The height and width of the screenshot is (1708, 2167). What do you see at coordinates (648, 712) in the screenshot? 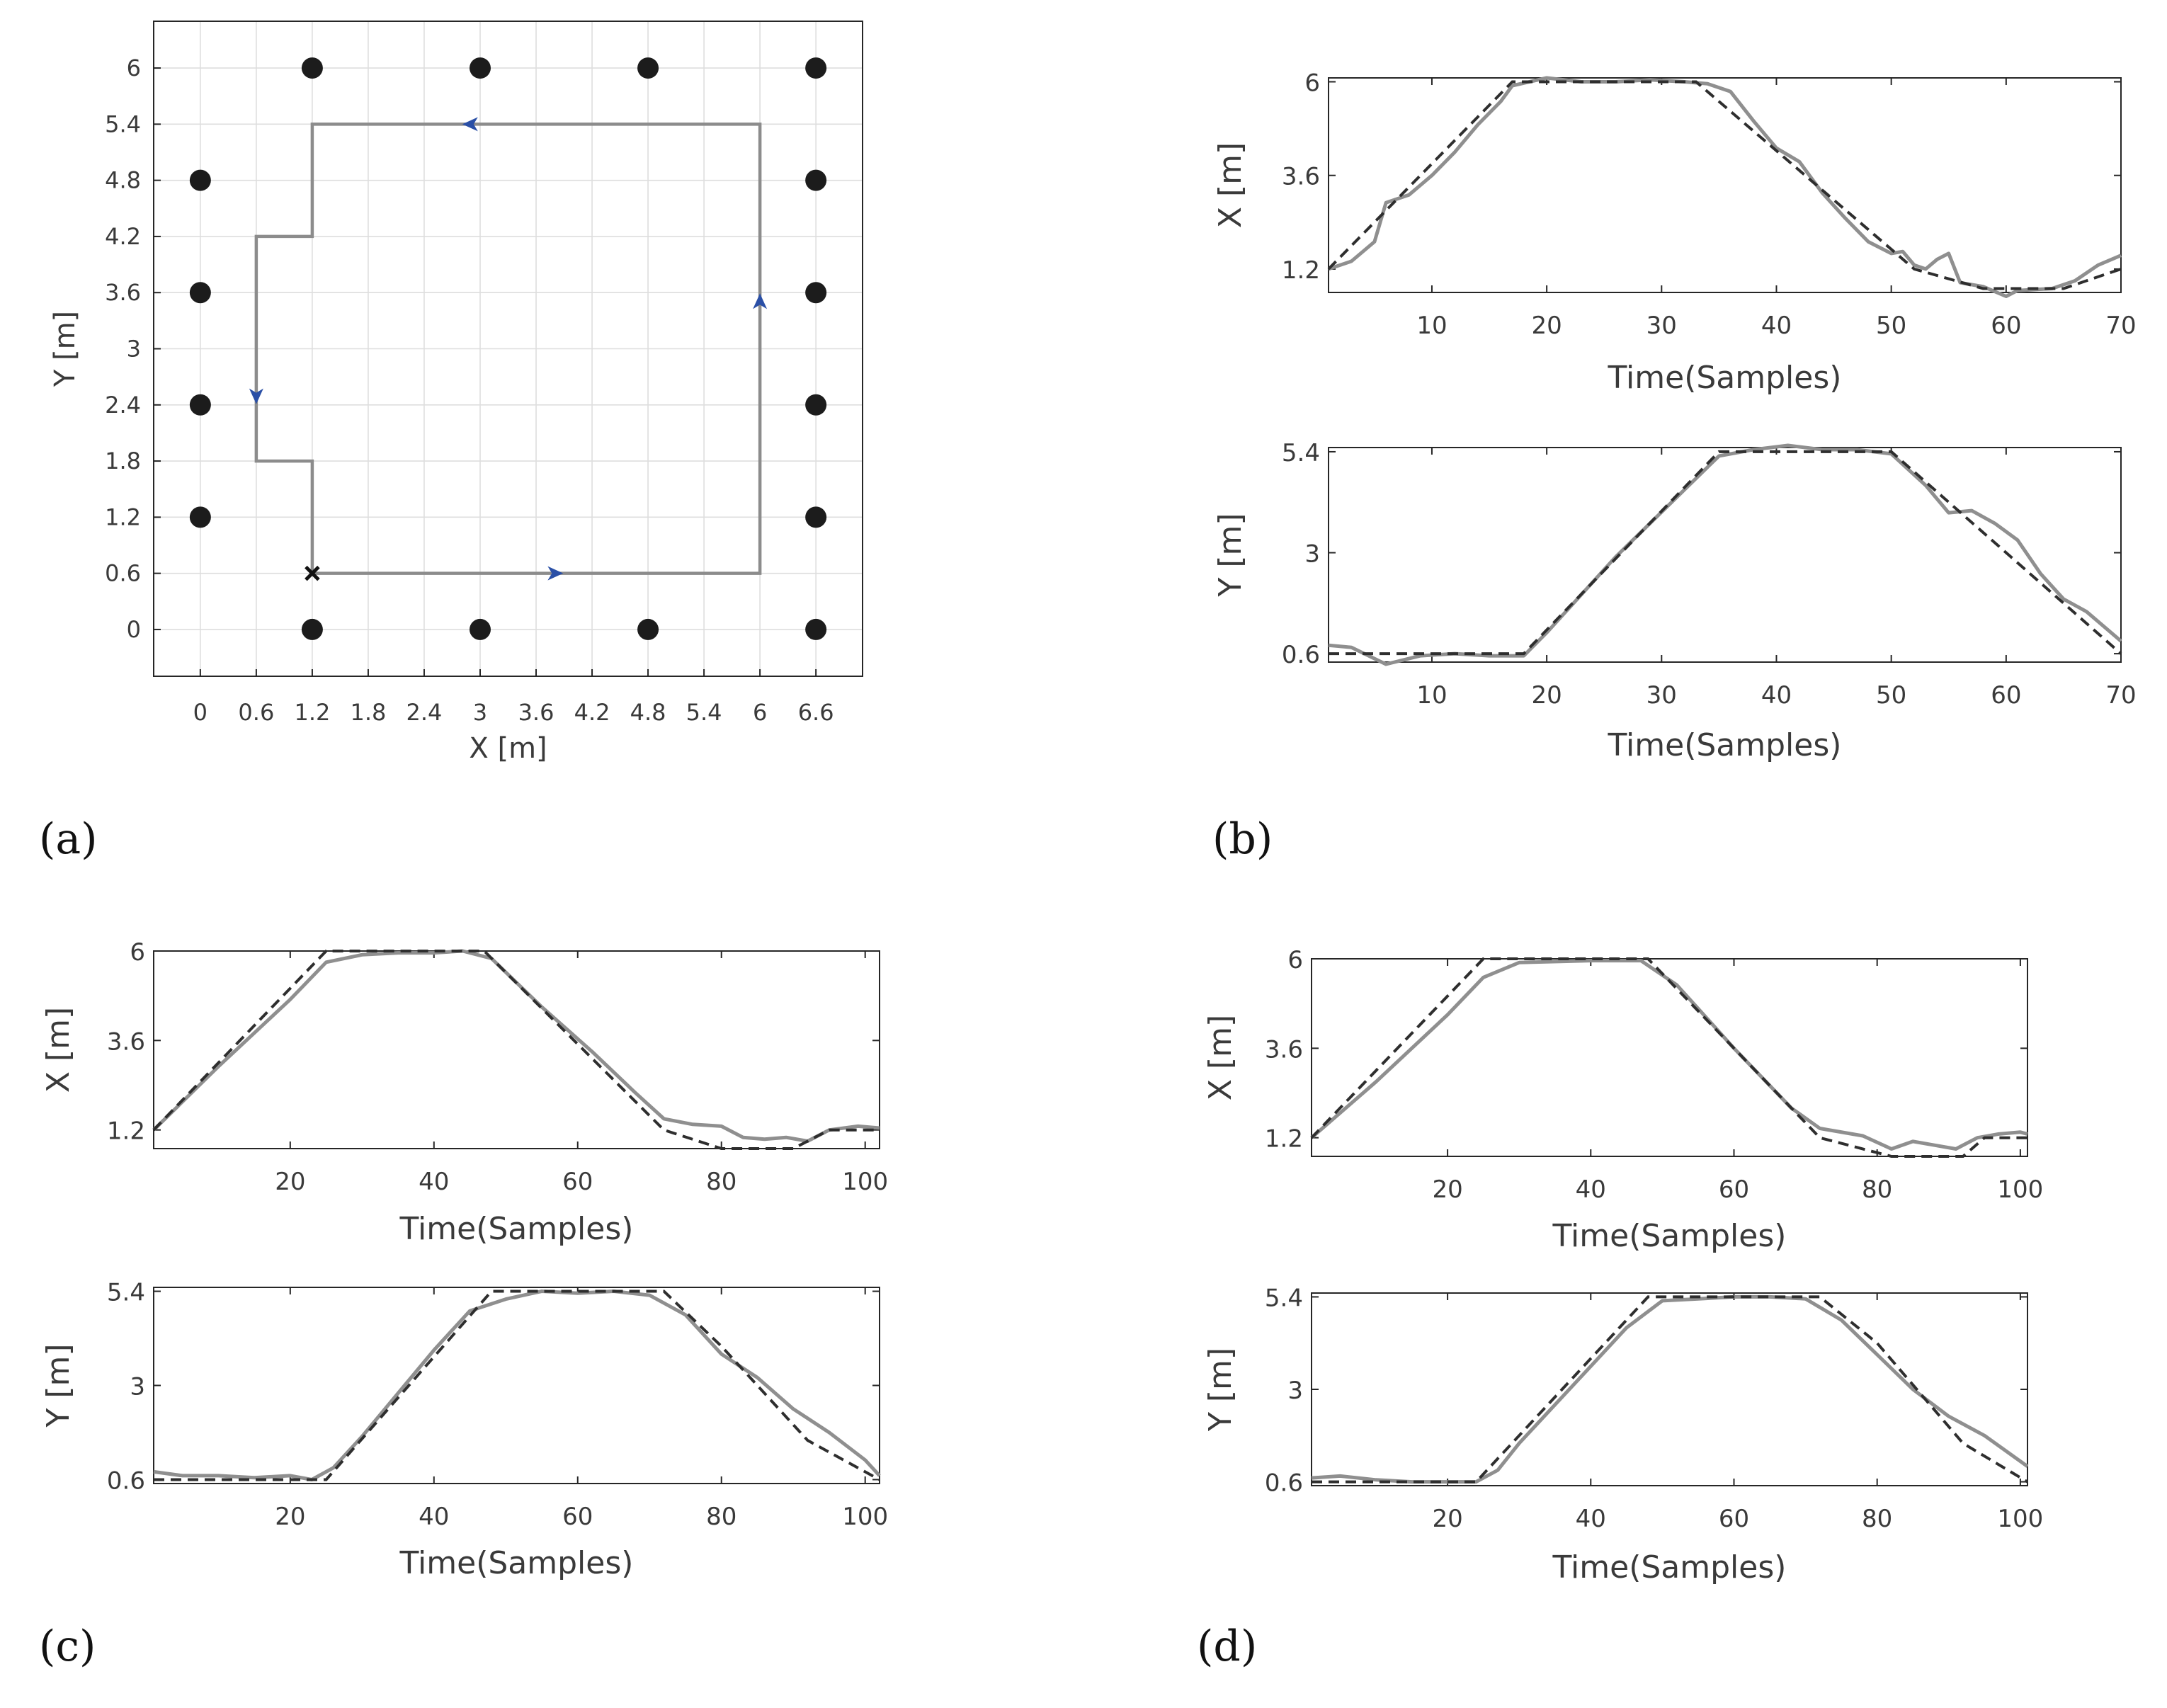
I see `x-tick-label: 4.8` at bounding box center [648, 712].